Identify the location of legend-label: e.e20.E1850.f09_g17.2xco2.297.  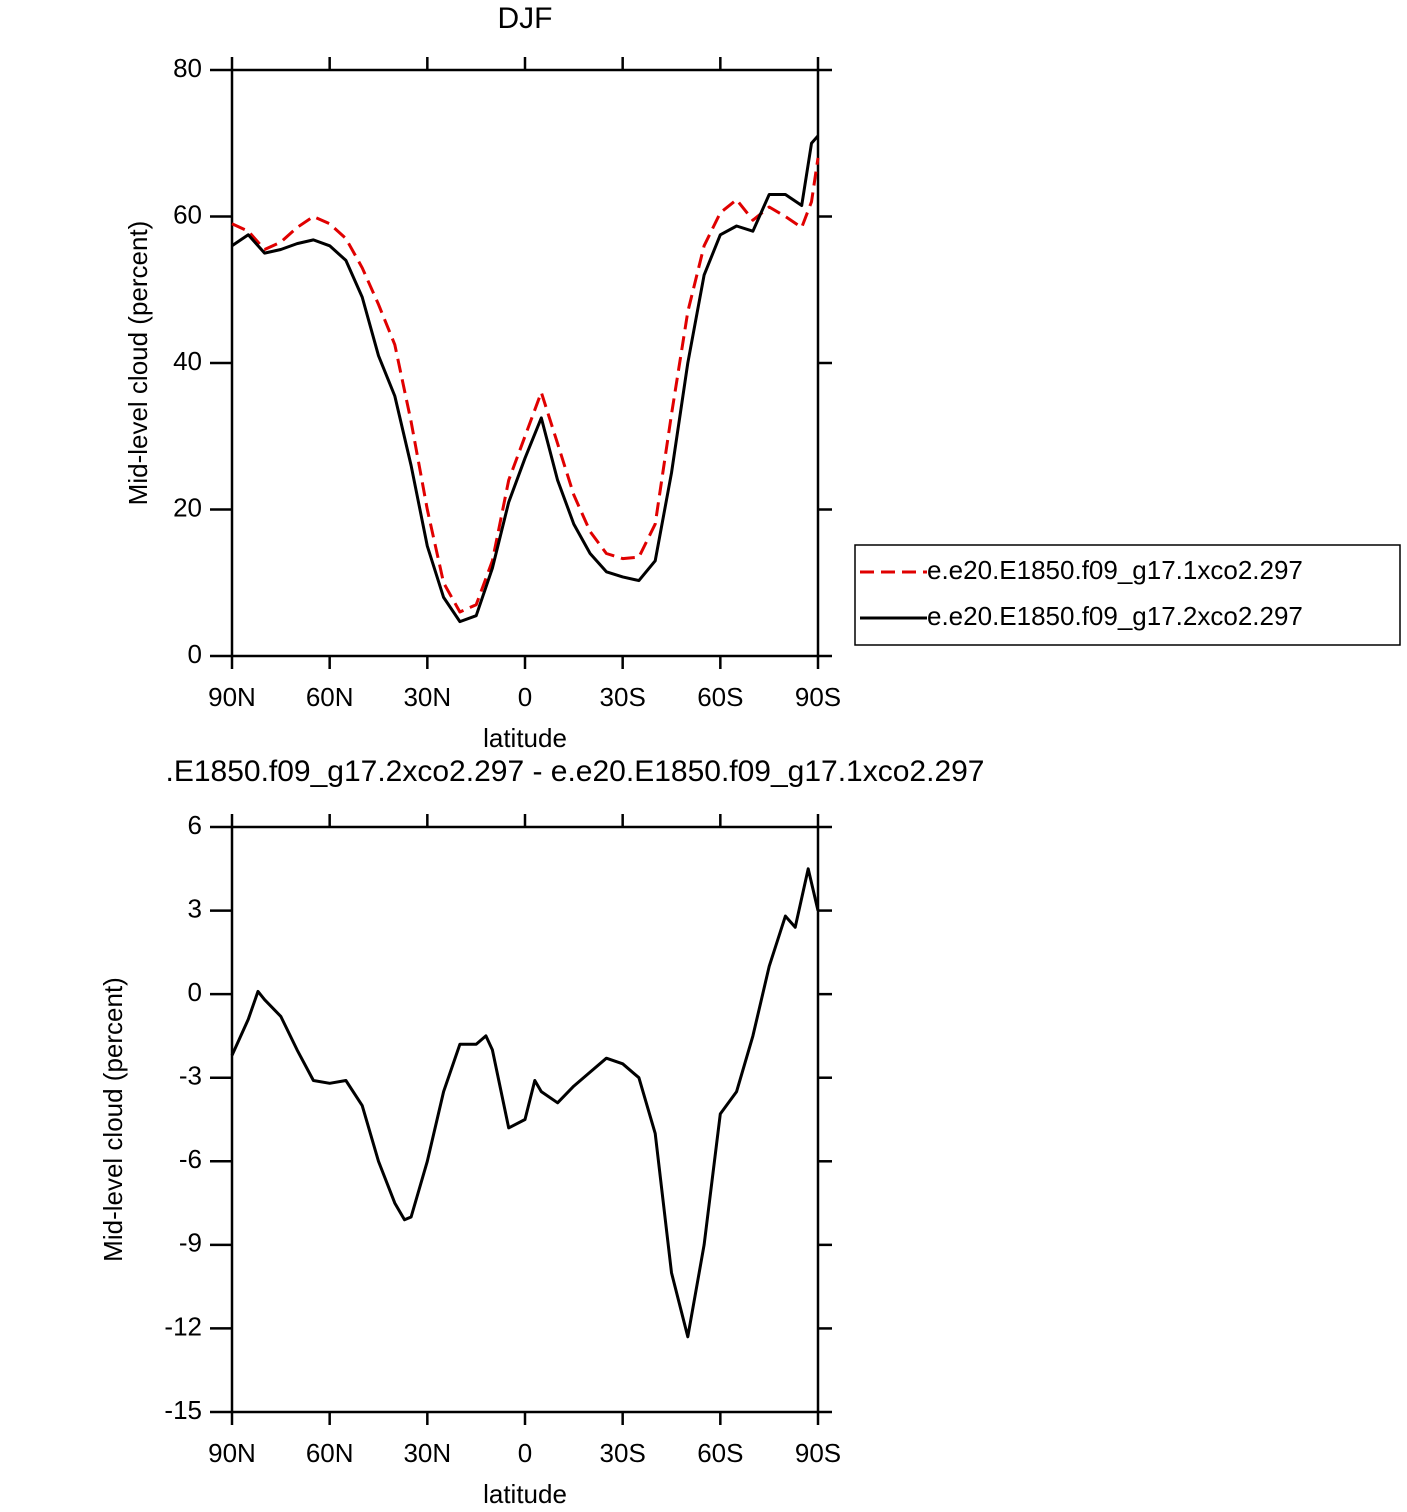
(1115, 616).